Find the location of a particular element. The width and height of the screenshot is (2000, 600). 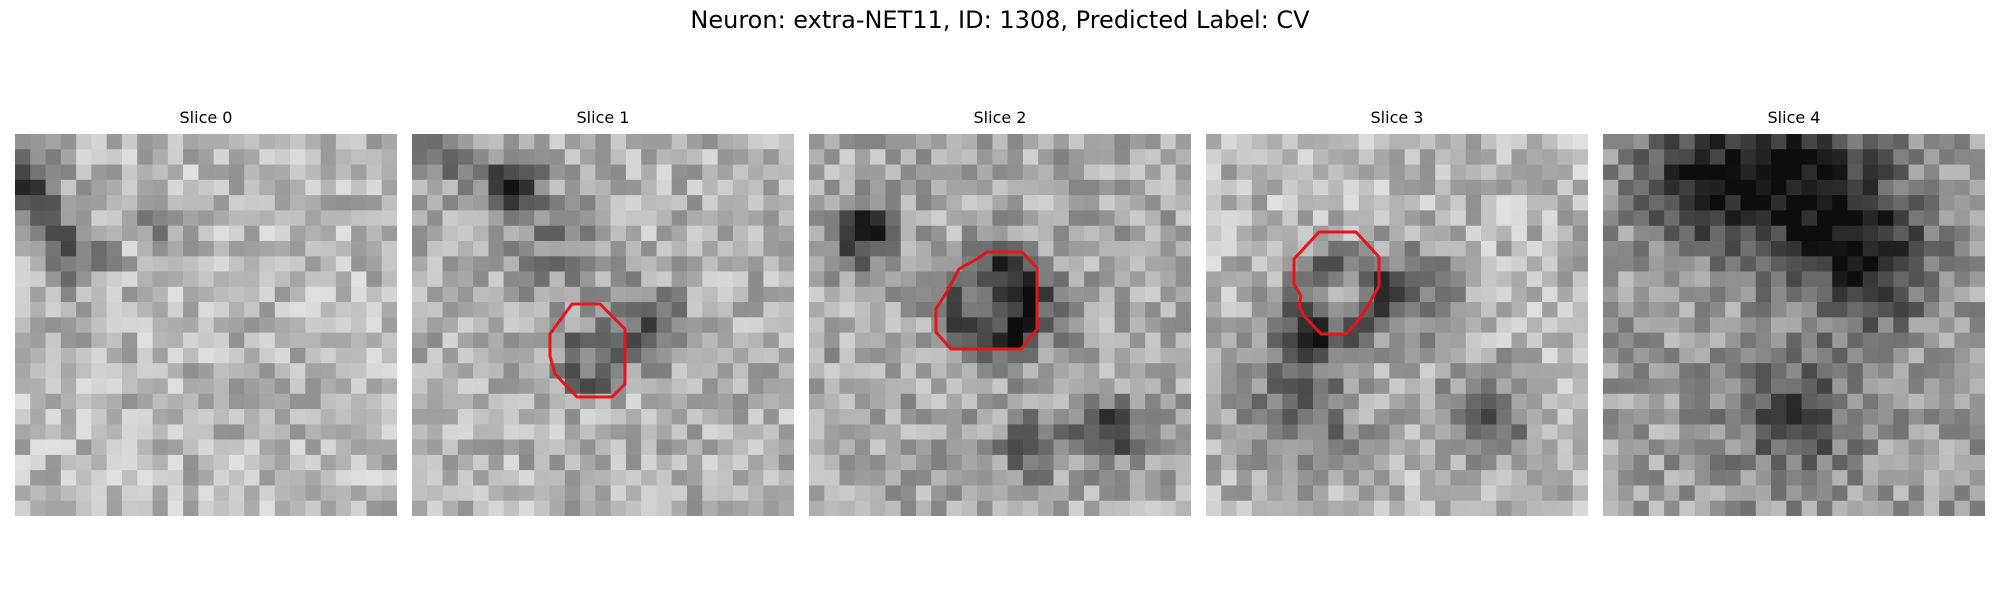

slice-title: Slice 1 is located at coordinates (603, 117).